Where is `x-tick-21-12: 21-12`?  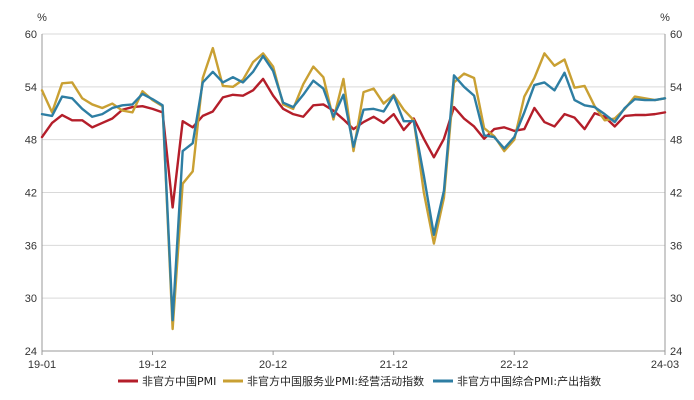
x-tick-21-12: 21-12 is located at coordinates (394, 365).